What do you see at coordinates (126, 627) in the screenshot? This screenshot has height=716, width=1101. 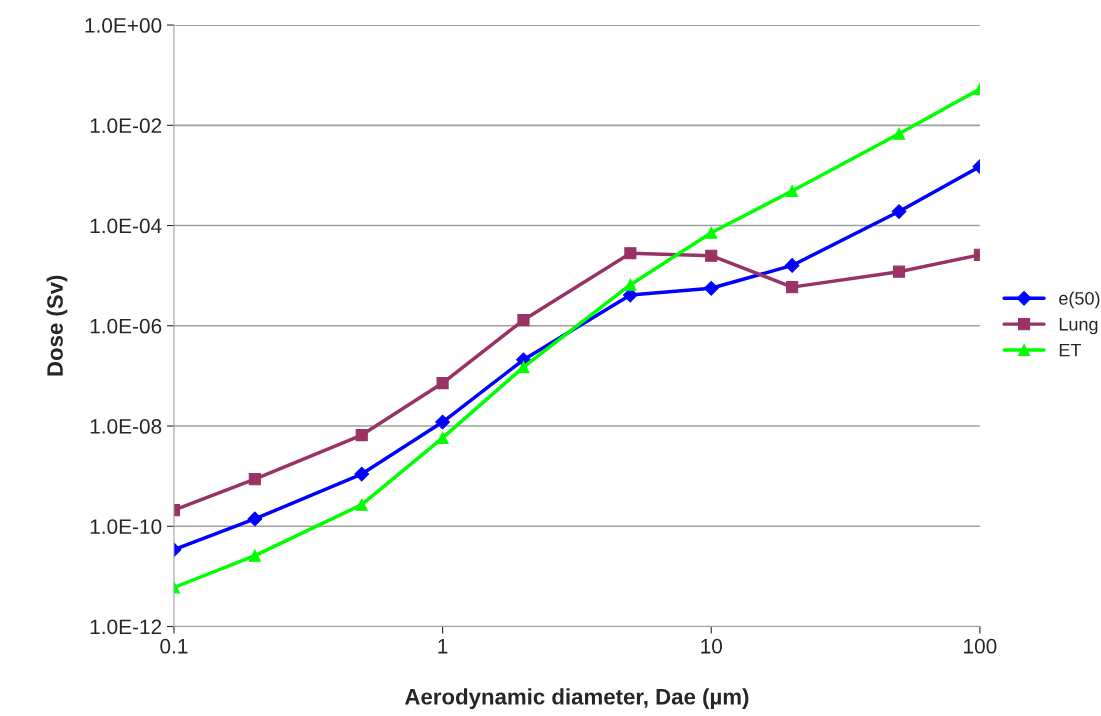 I see `y-tick-label: 1.0E-12` at bounding box center [126, 627].